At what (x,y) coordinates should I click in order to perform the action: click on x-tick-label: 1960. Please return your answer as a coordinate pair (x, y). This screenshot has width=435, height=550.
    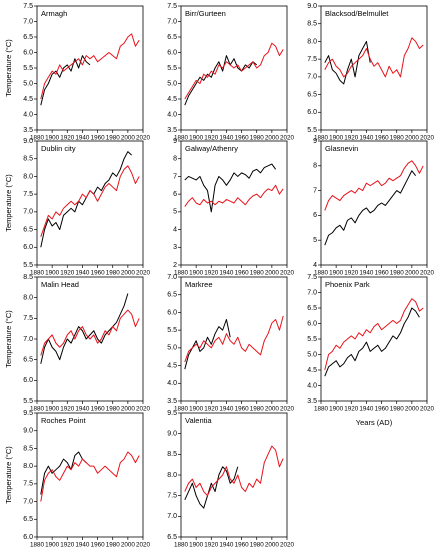
    Looking at the image, I should click on (382, 409).